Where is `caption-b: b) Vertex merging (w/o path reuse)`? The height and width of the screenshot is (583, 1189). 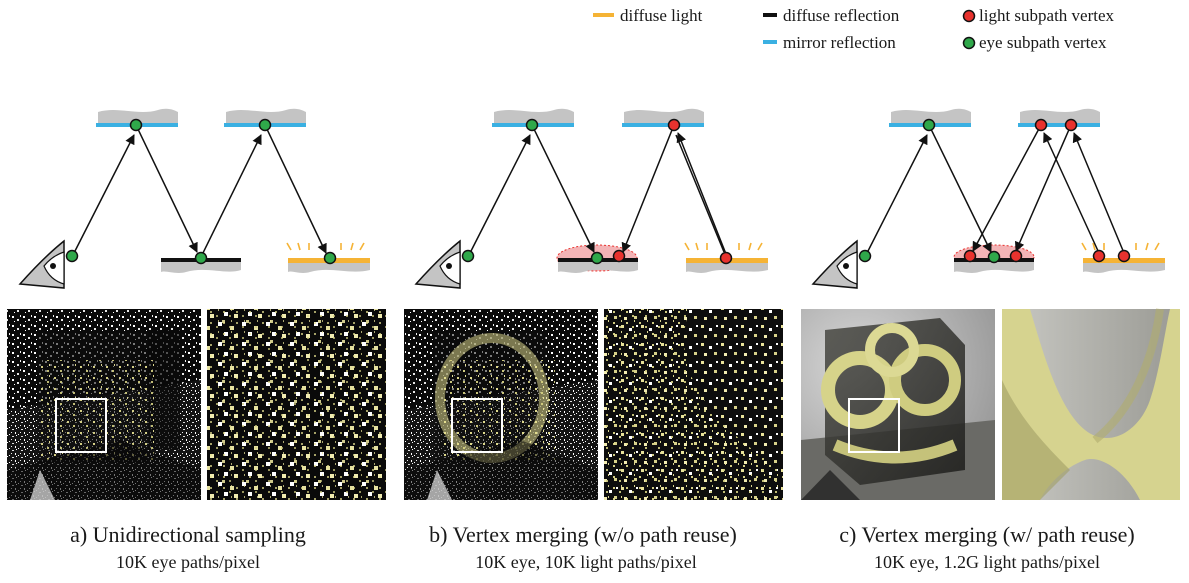
caption-b: b) Vertex merging (w/o path reuse) is located at coordinates (583, 534).